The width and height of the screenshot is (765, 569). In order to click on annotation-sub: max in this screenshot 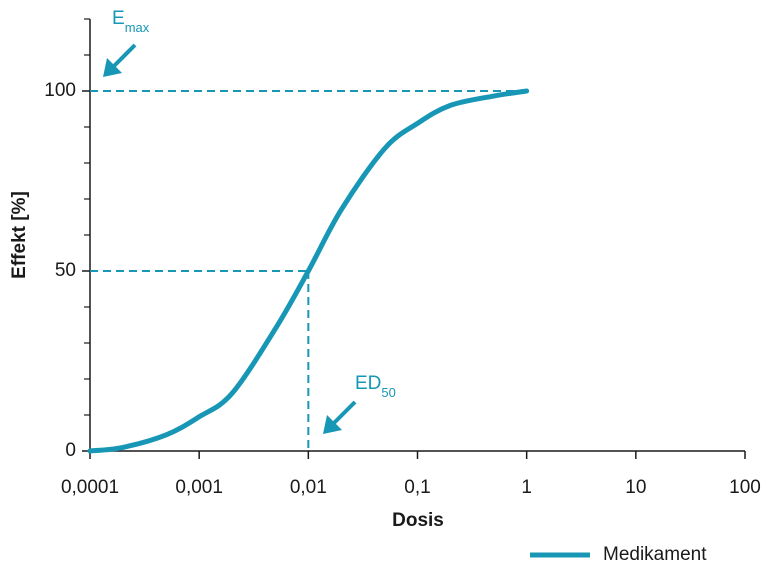, I will do `click(137, 27)`.